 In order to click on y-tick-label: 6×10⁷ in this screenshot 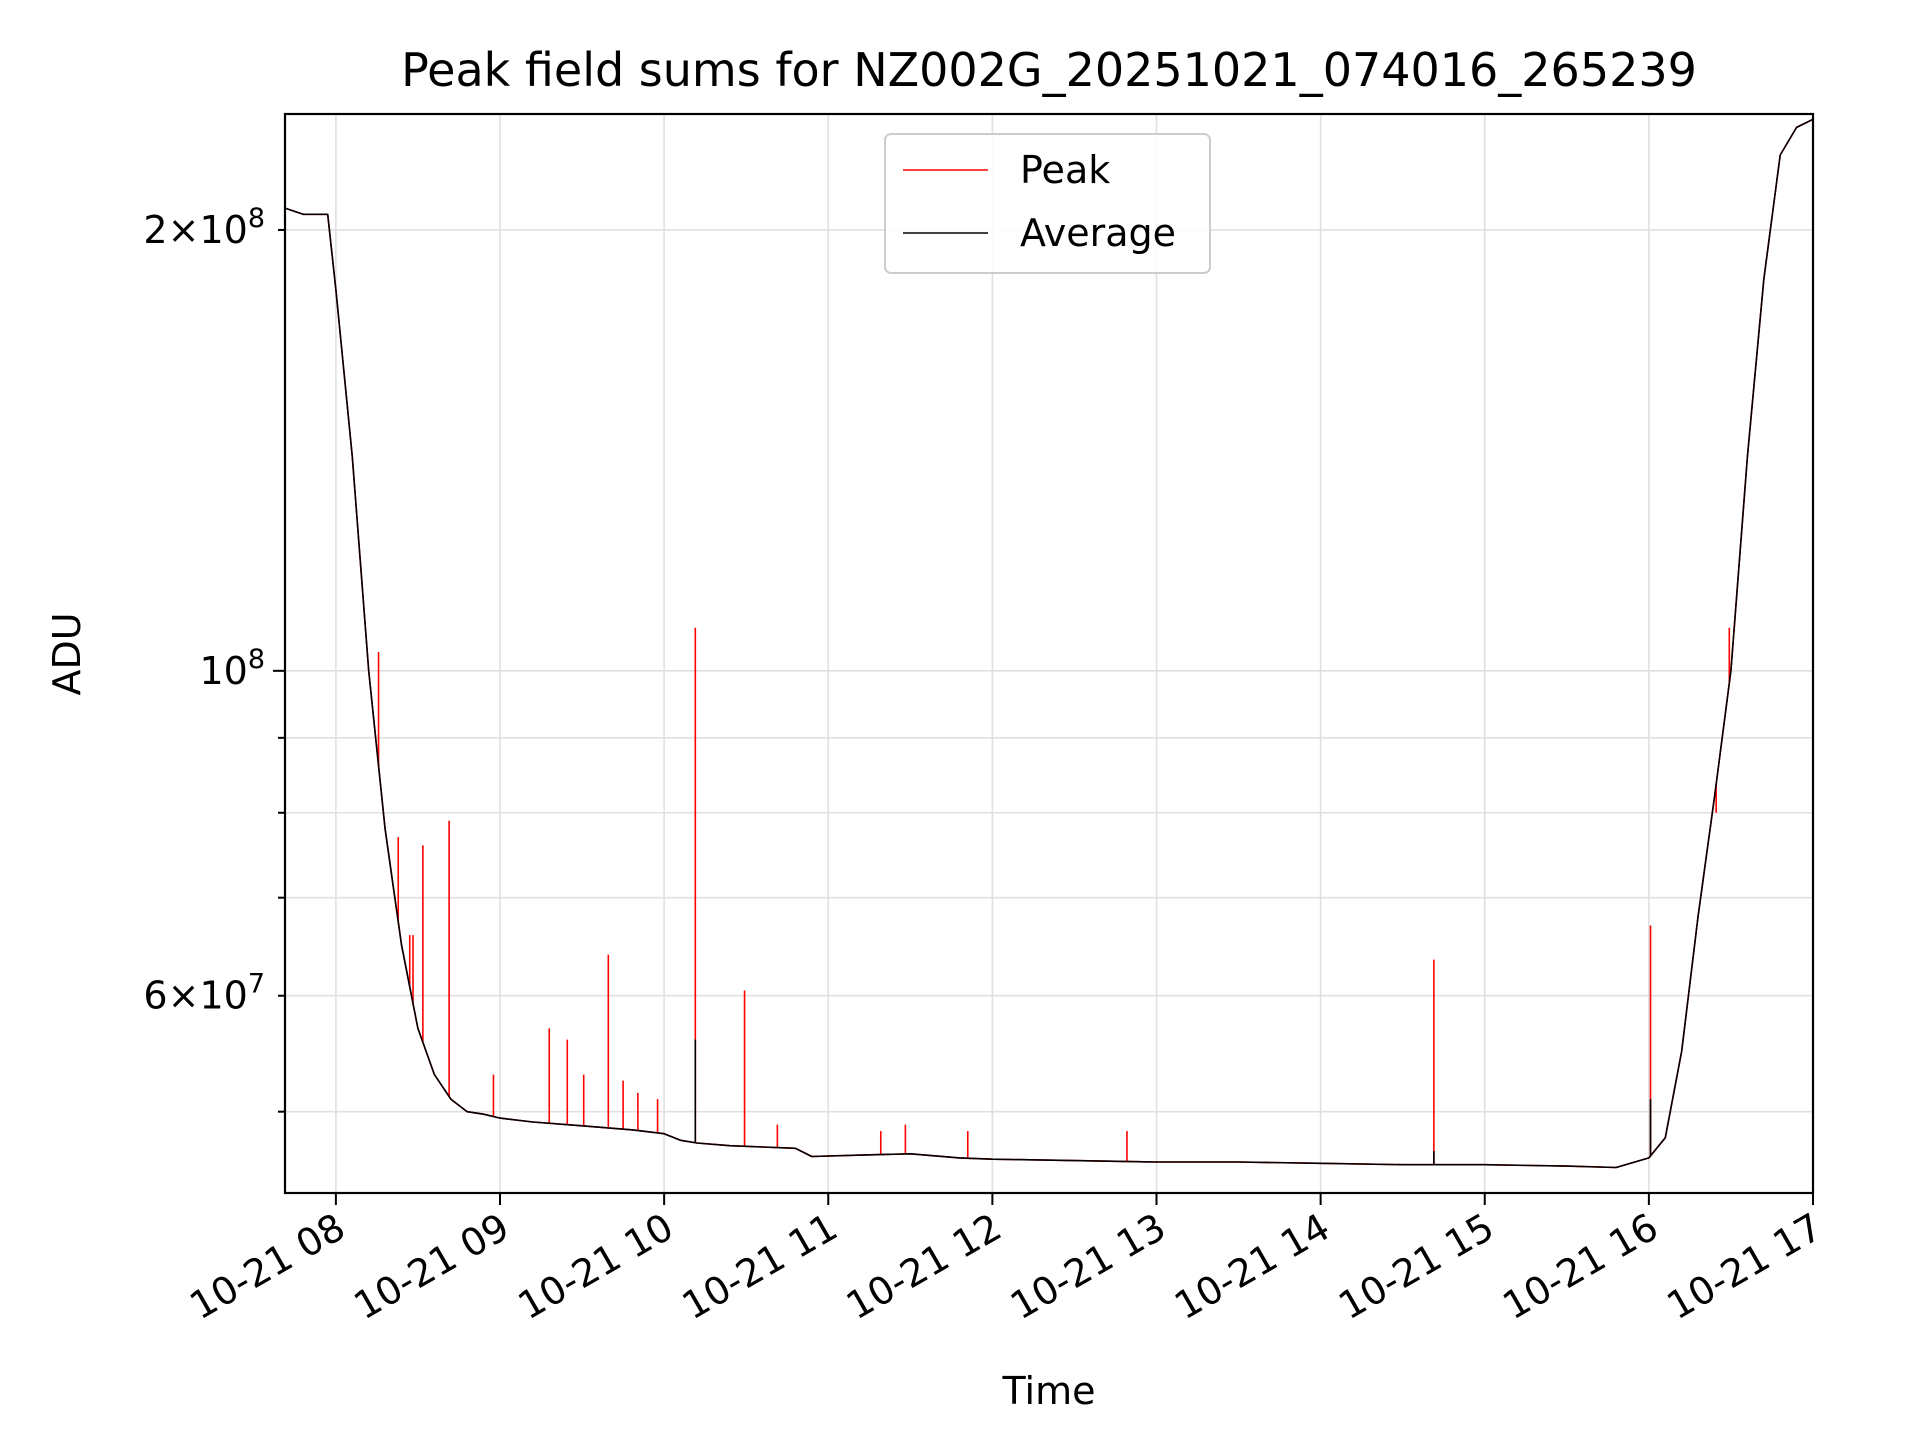, I will do `click(204, 993)`.